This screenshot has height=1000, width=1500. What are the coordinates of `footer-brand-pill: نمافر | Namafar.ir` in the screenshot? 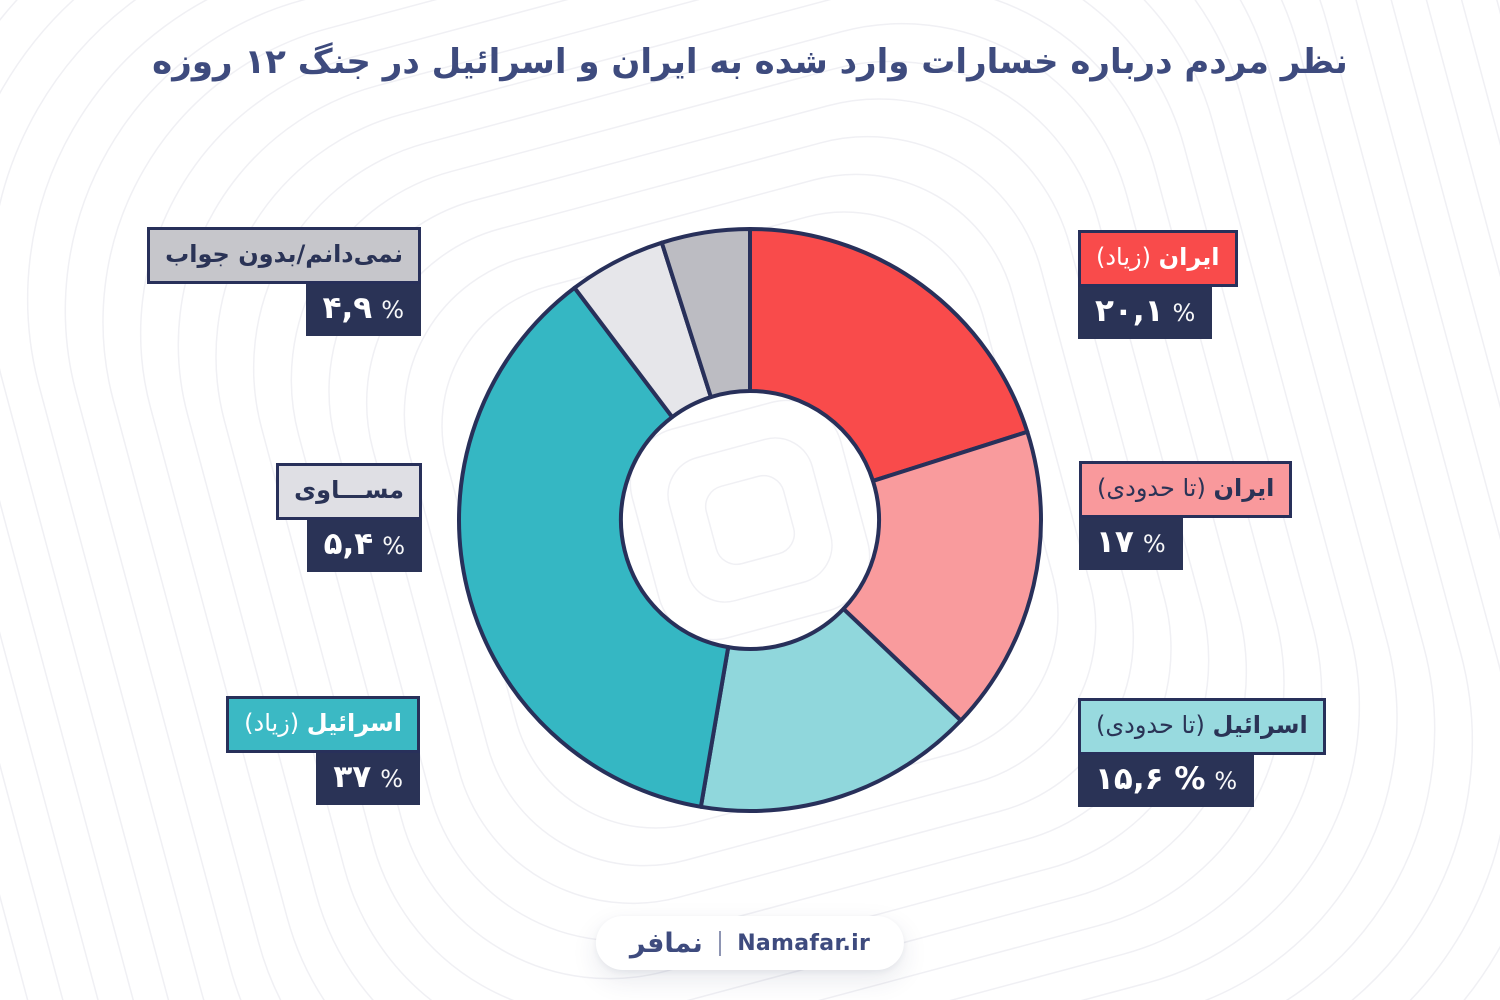 It's located at (750, 943).